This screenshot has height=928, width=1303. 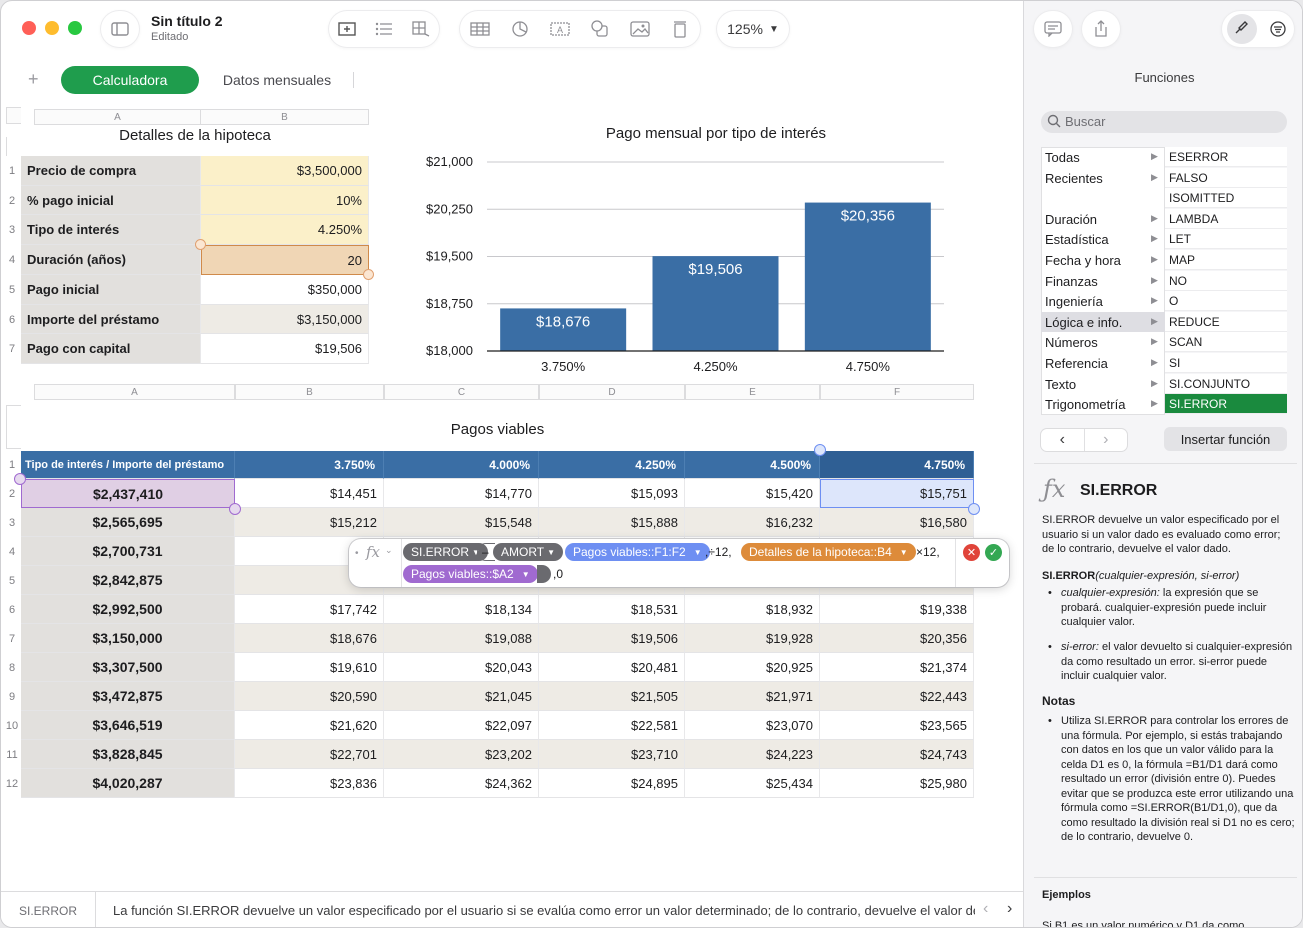 I want to click on add-sheet-button: +, so click(x=33, y=79).